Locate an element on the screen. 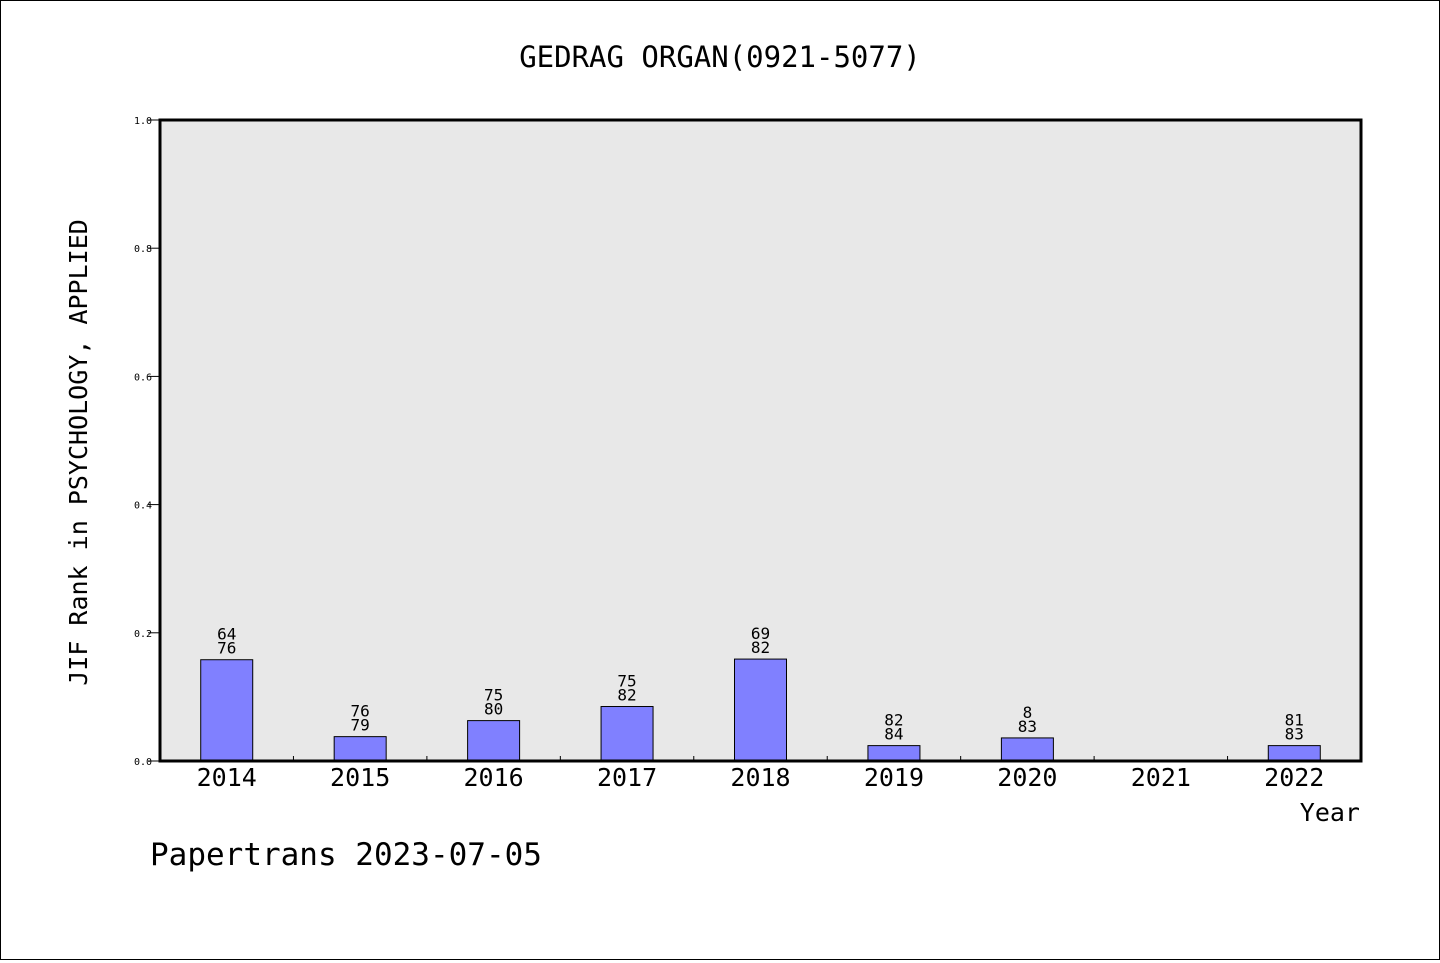  x-tick-label: 2019 is located at coordinates (894, 777).